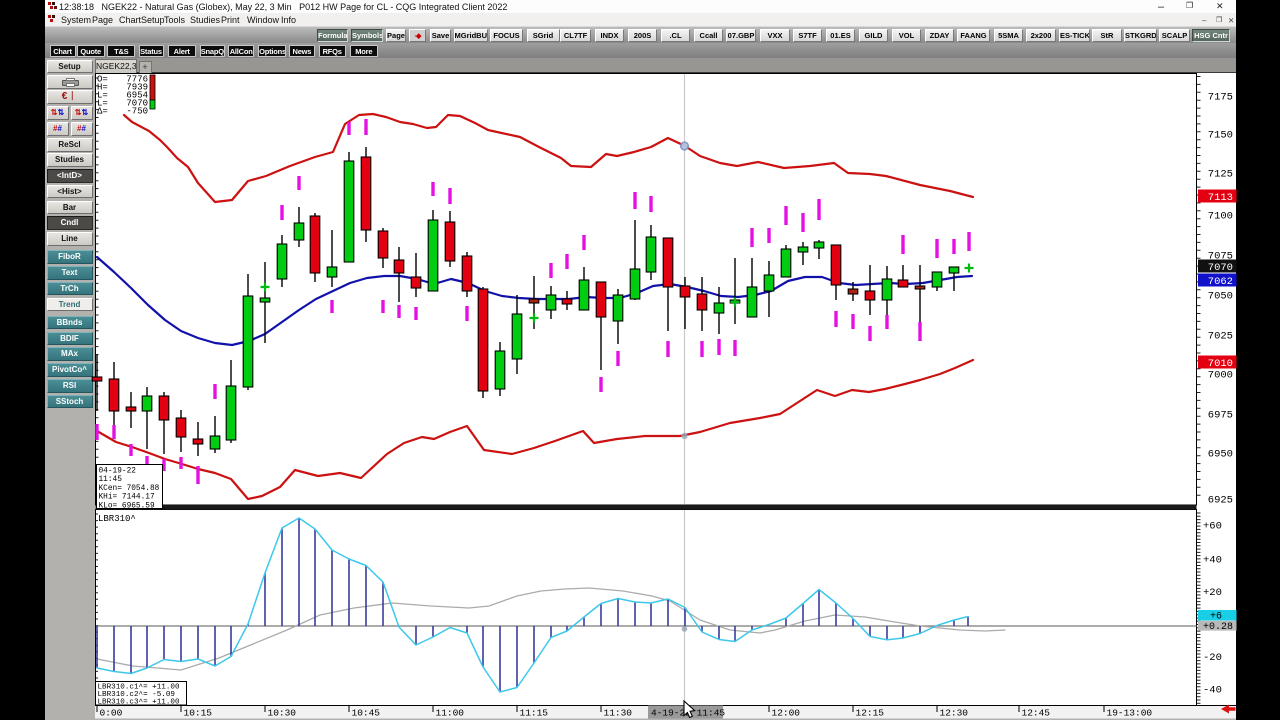  Describe the element at coordinates (1220, 282) in the screenshot. I see `svg-text: 7062` at that location.